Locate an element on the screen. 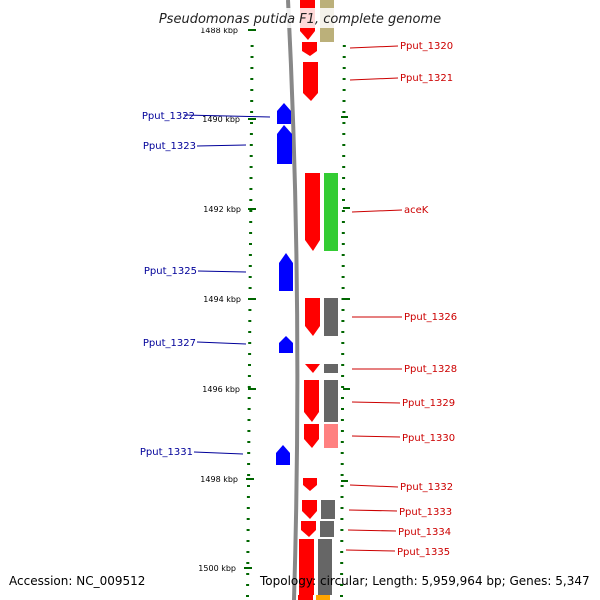  gene-label-pput-1334: Pput_1334 is located at coordinates (424, 532).